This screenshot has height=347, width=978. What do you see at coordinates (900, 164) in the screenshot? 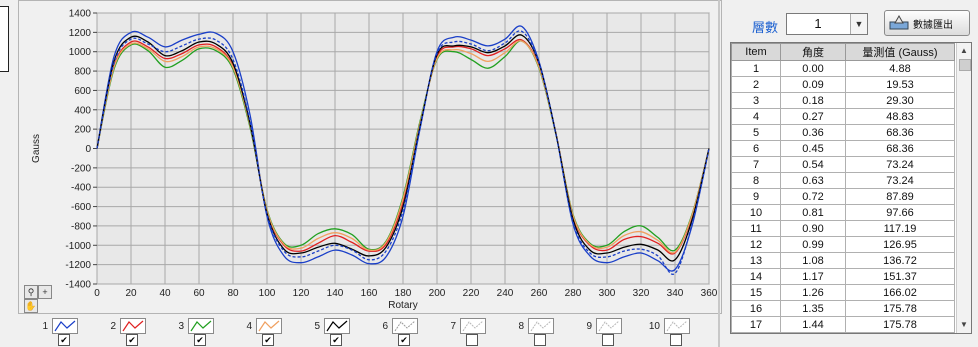
I see `gauss-cell: 73.24` at bounding box center [900, 164].